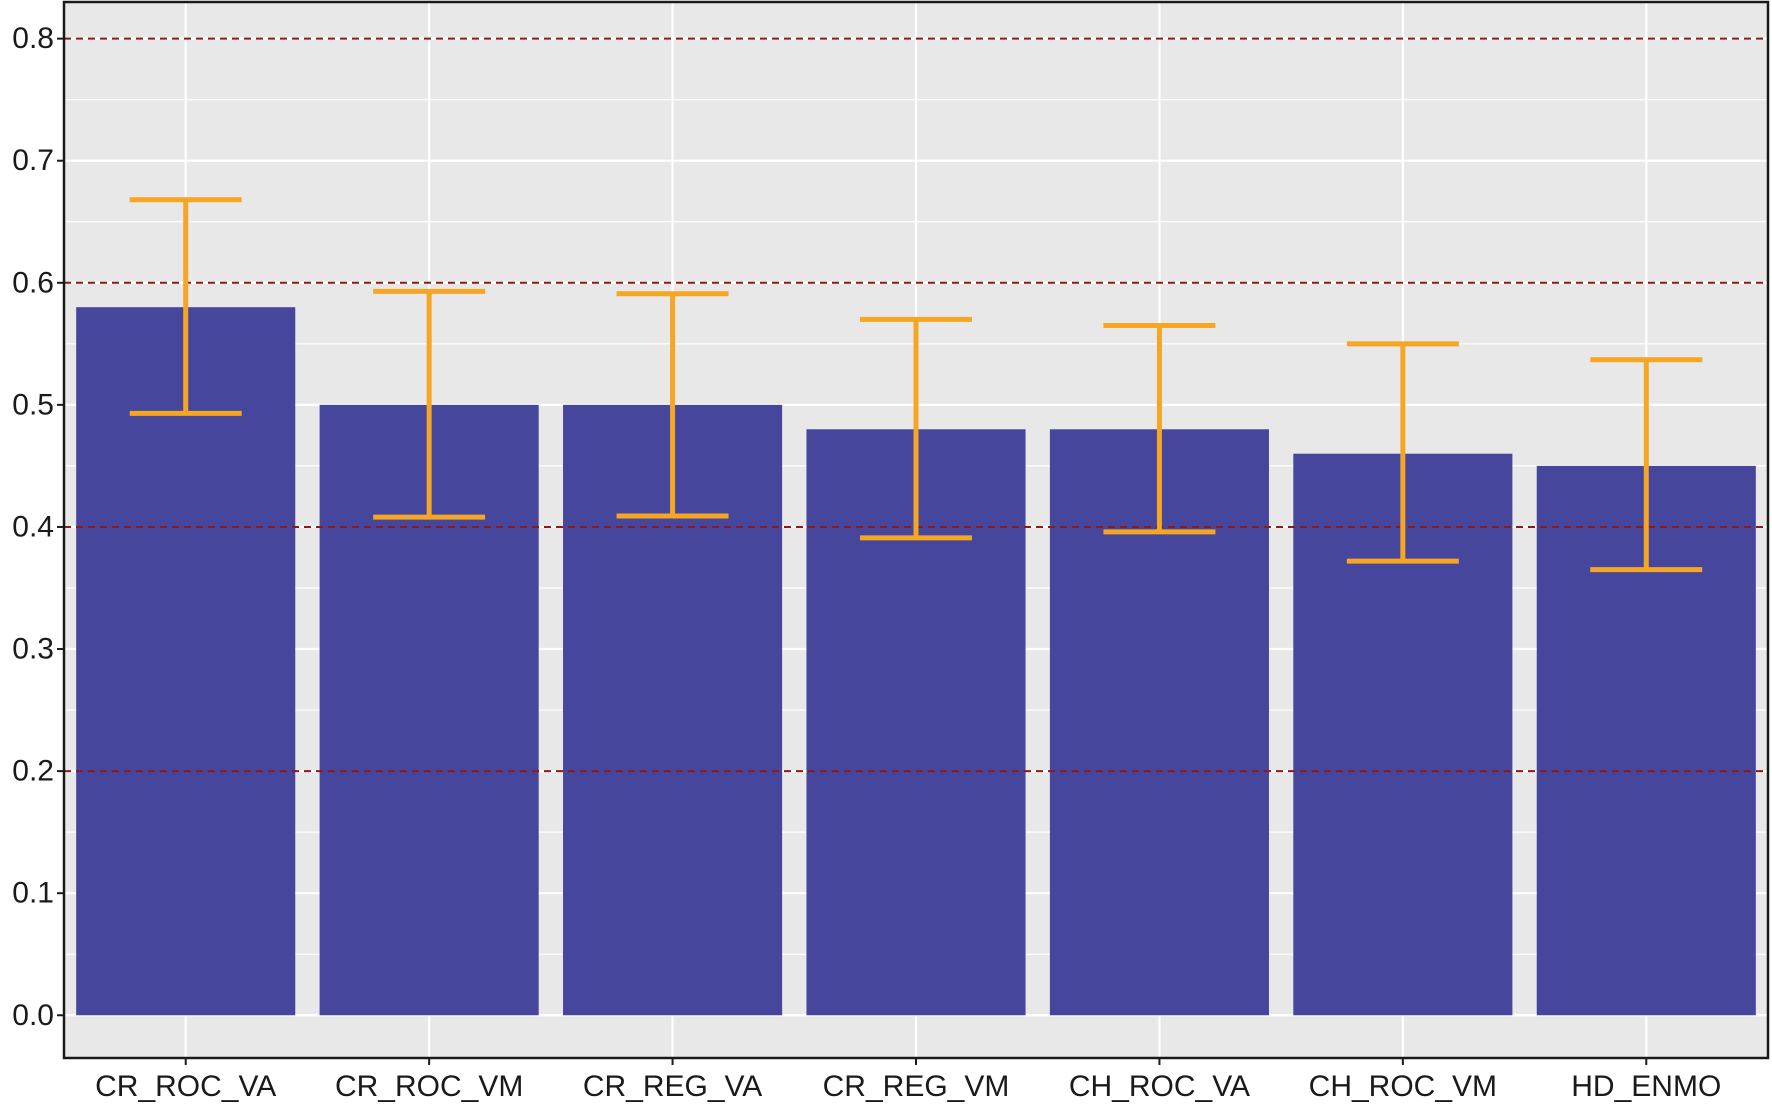 This screenshot has height=1108, width=1772. I want to click on y-axis: 0.0 0.1 0.2 0.3 0.4 0.5 0.6 0.7 0.8, so click(38, 527).